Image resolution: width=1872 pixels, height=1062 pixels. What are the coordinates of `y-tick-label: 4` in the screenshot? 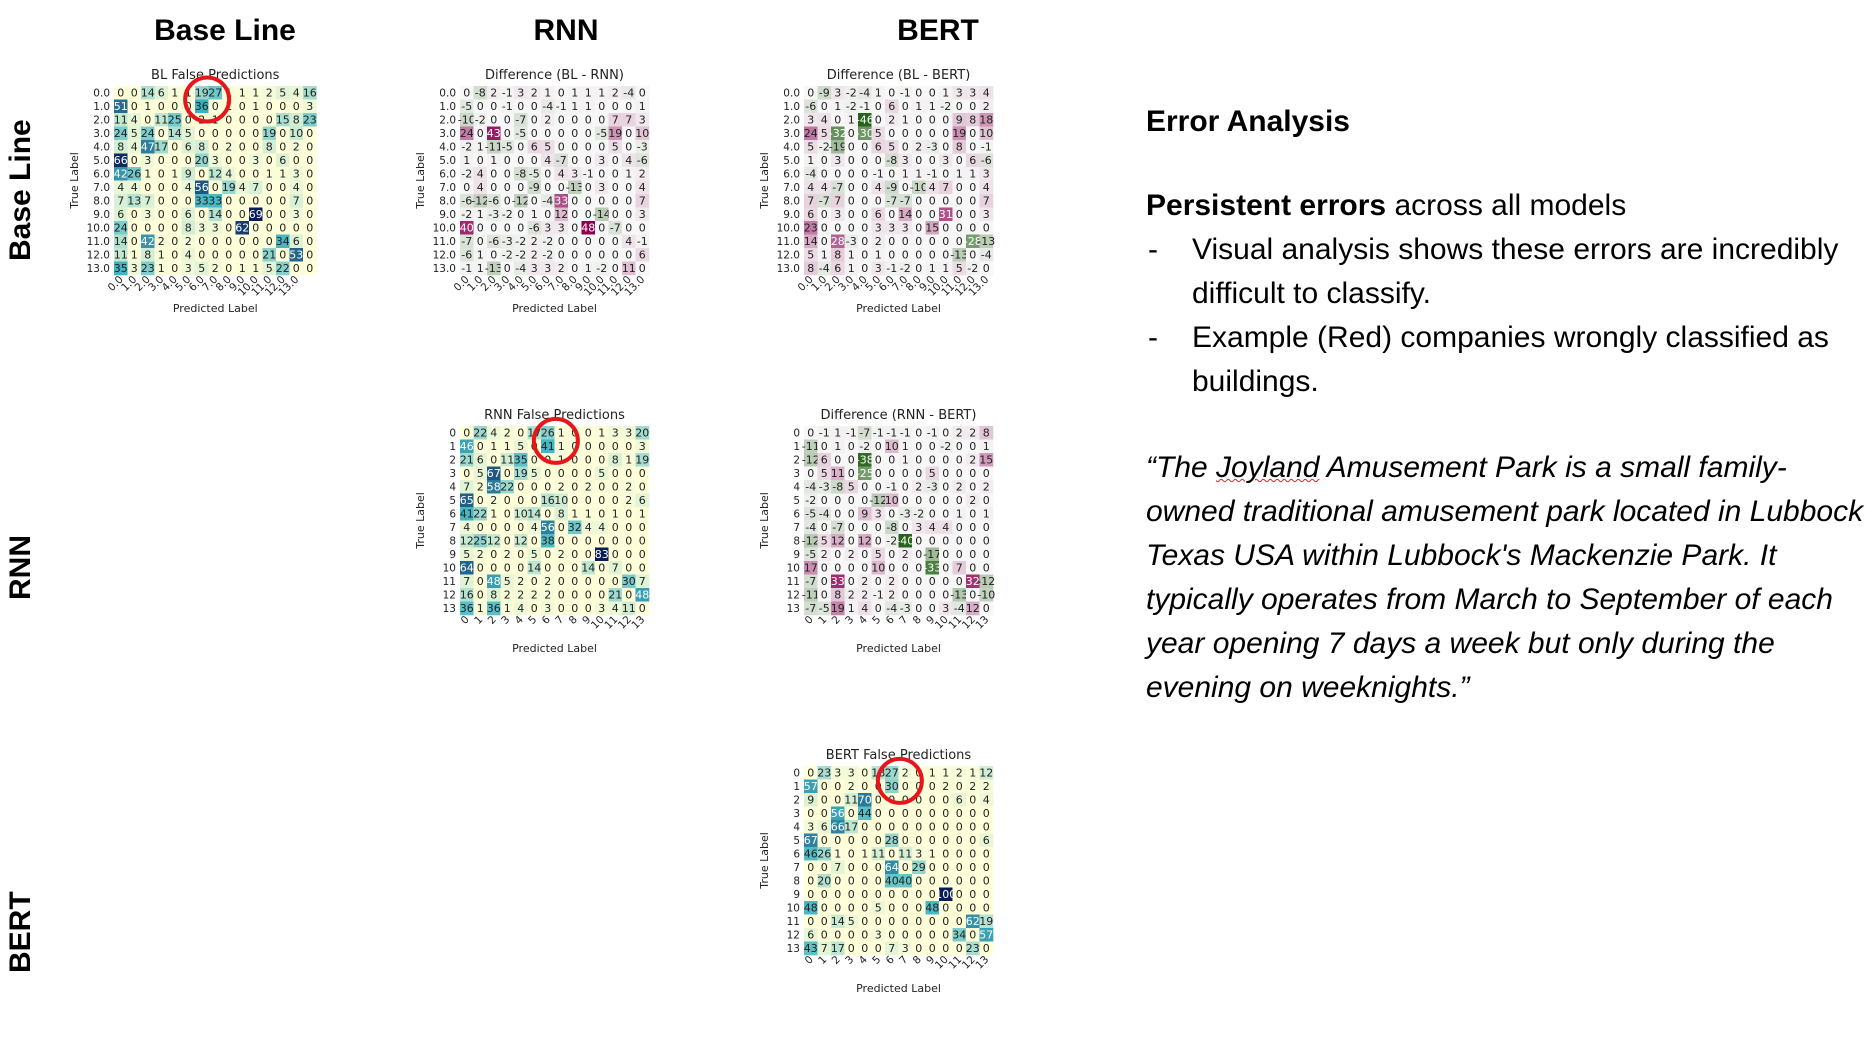 It's located at (796, 827).